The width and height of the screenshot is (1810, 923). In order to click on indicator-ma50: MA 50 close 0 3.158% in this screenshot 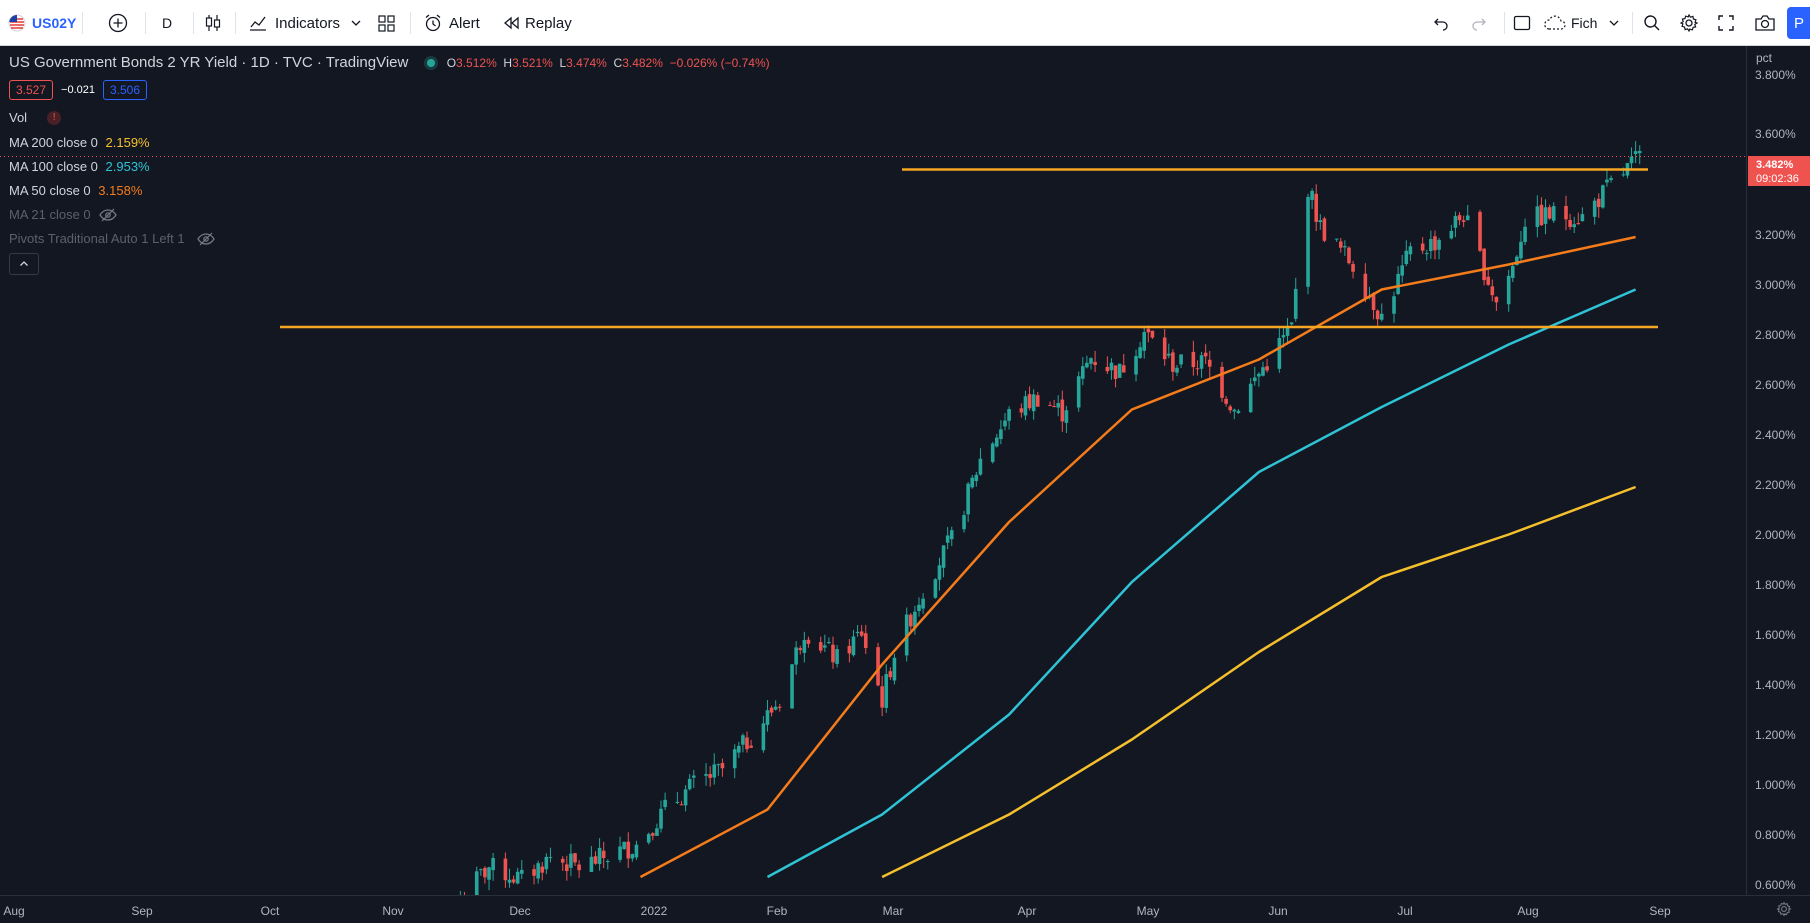, I will do `click(75, 190)`.